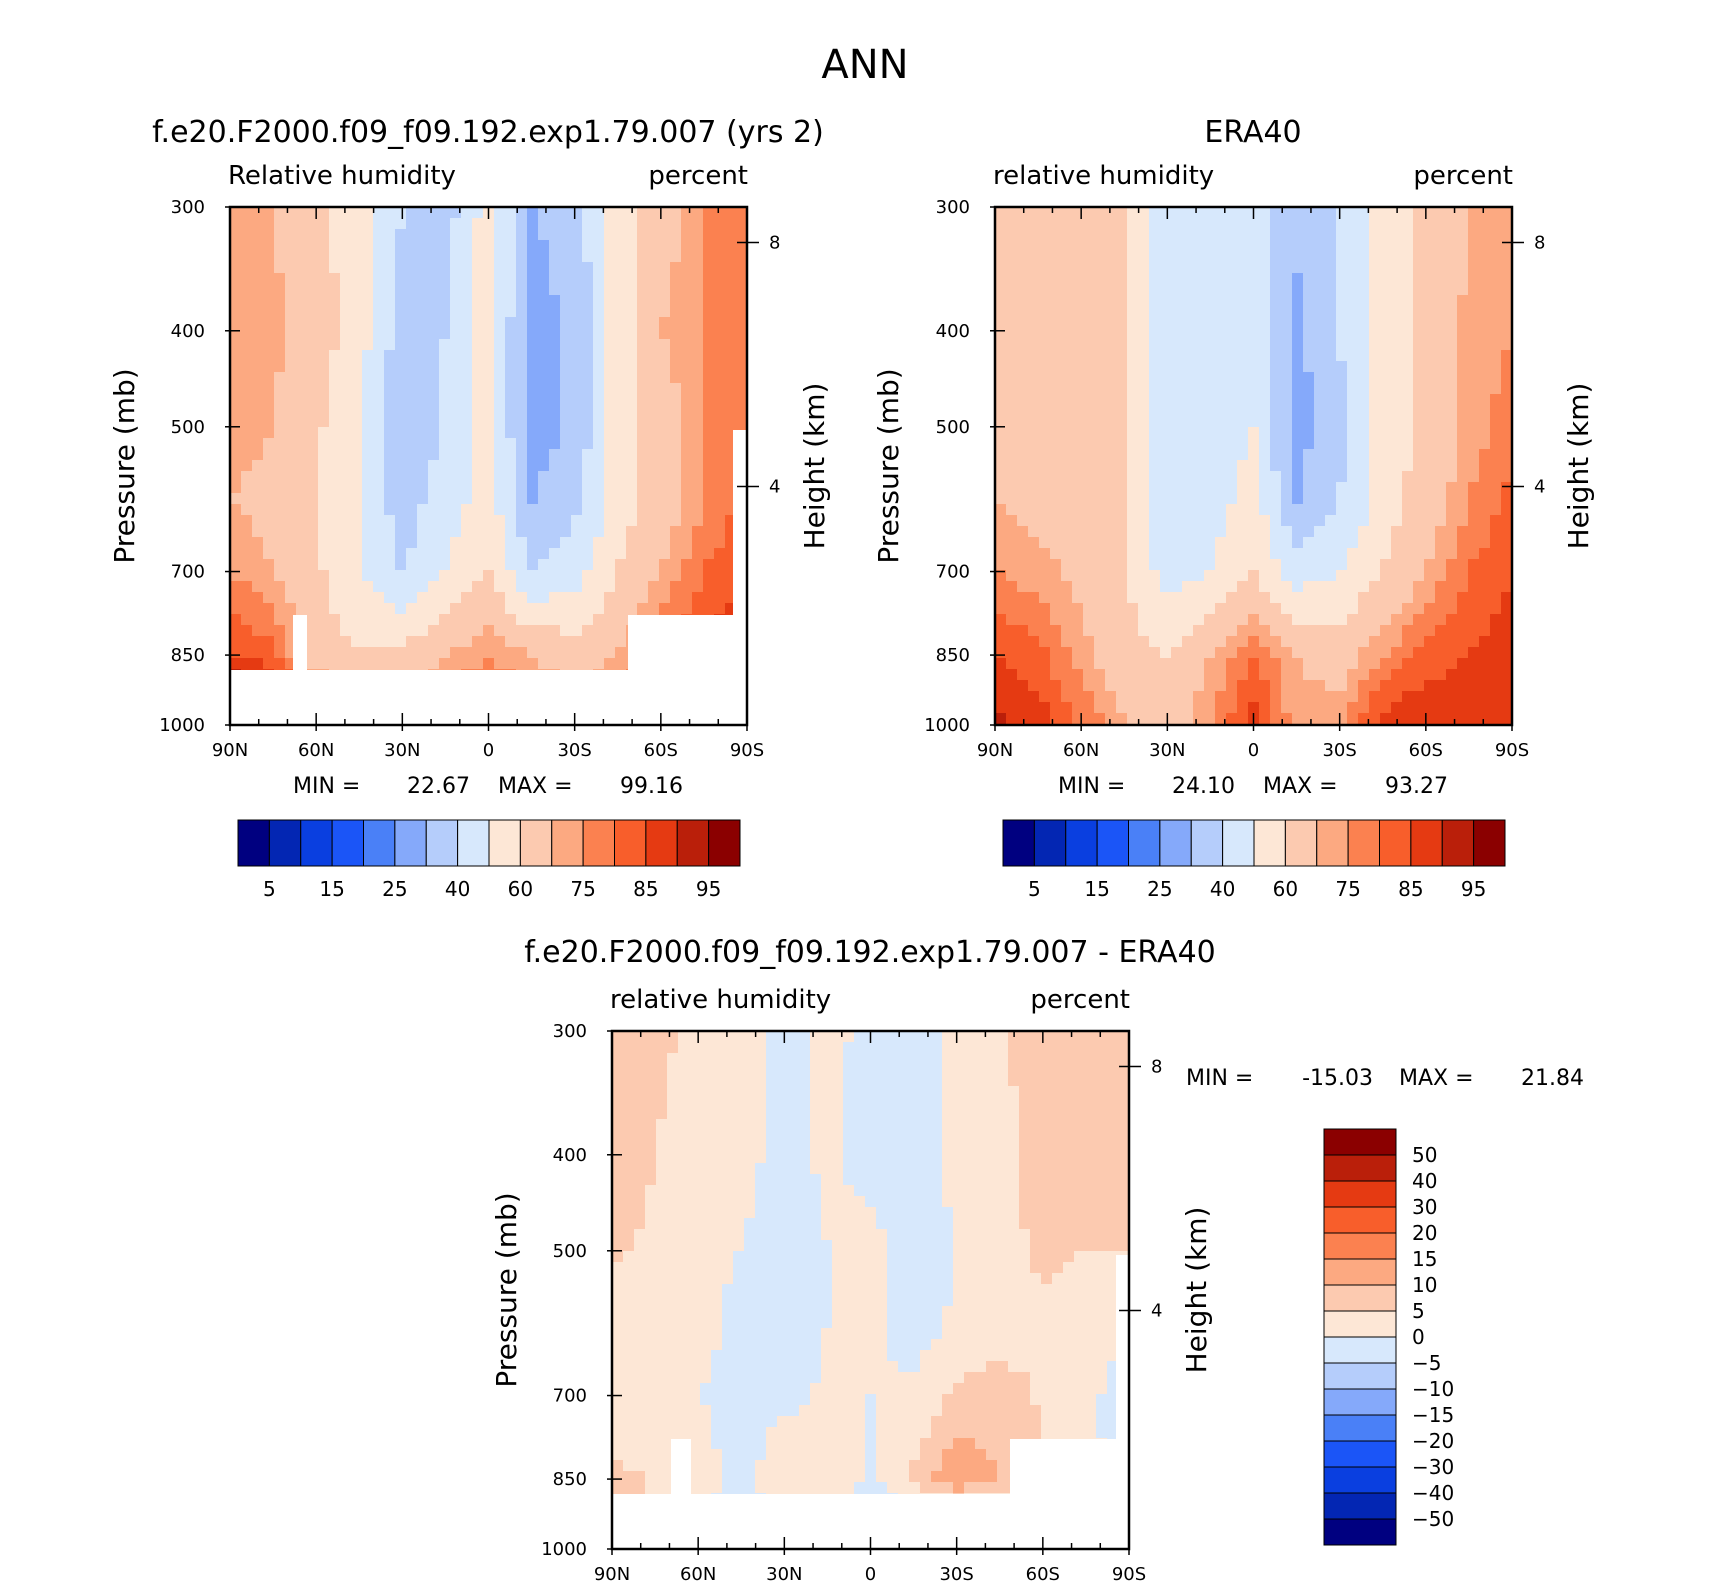 The image size is (1710, 1581). I want to click on colorbar-label: 60, so click(520, 889).